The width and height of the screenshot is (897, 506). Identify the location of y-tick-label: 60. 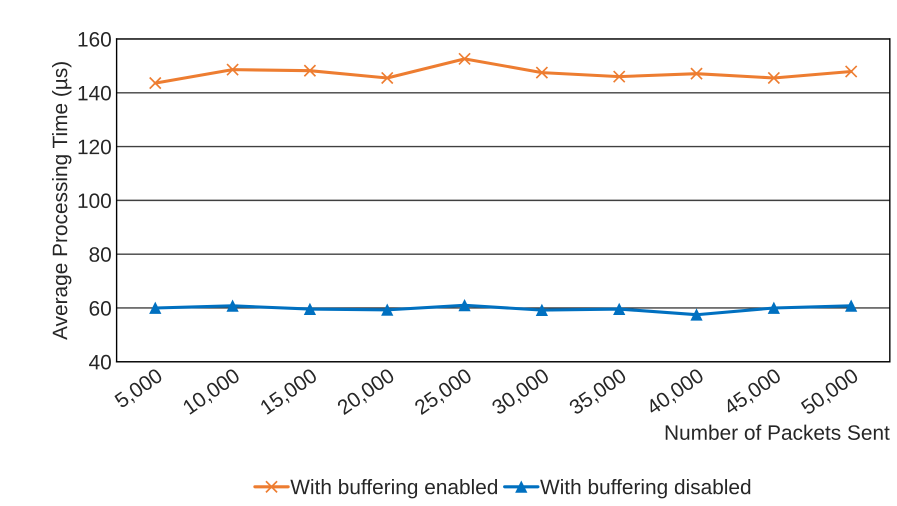
(100, 308).